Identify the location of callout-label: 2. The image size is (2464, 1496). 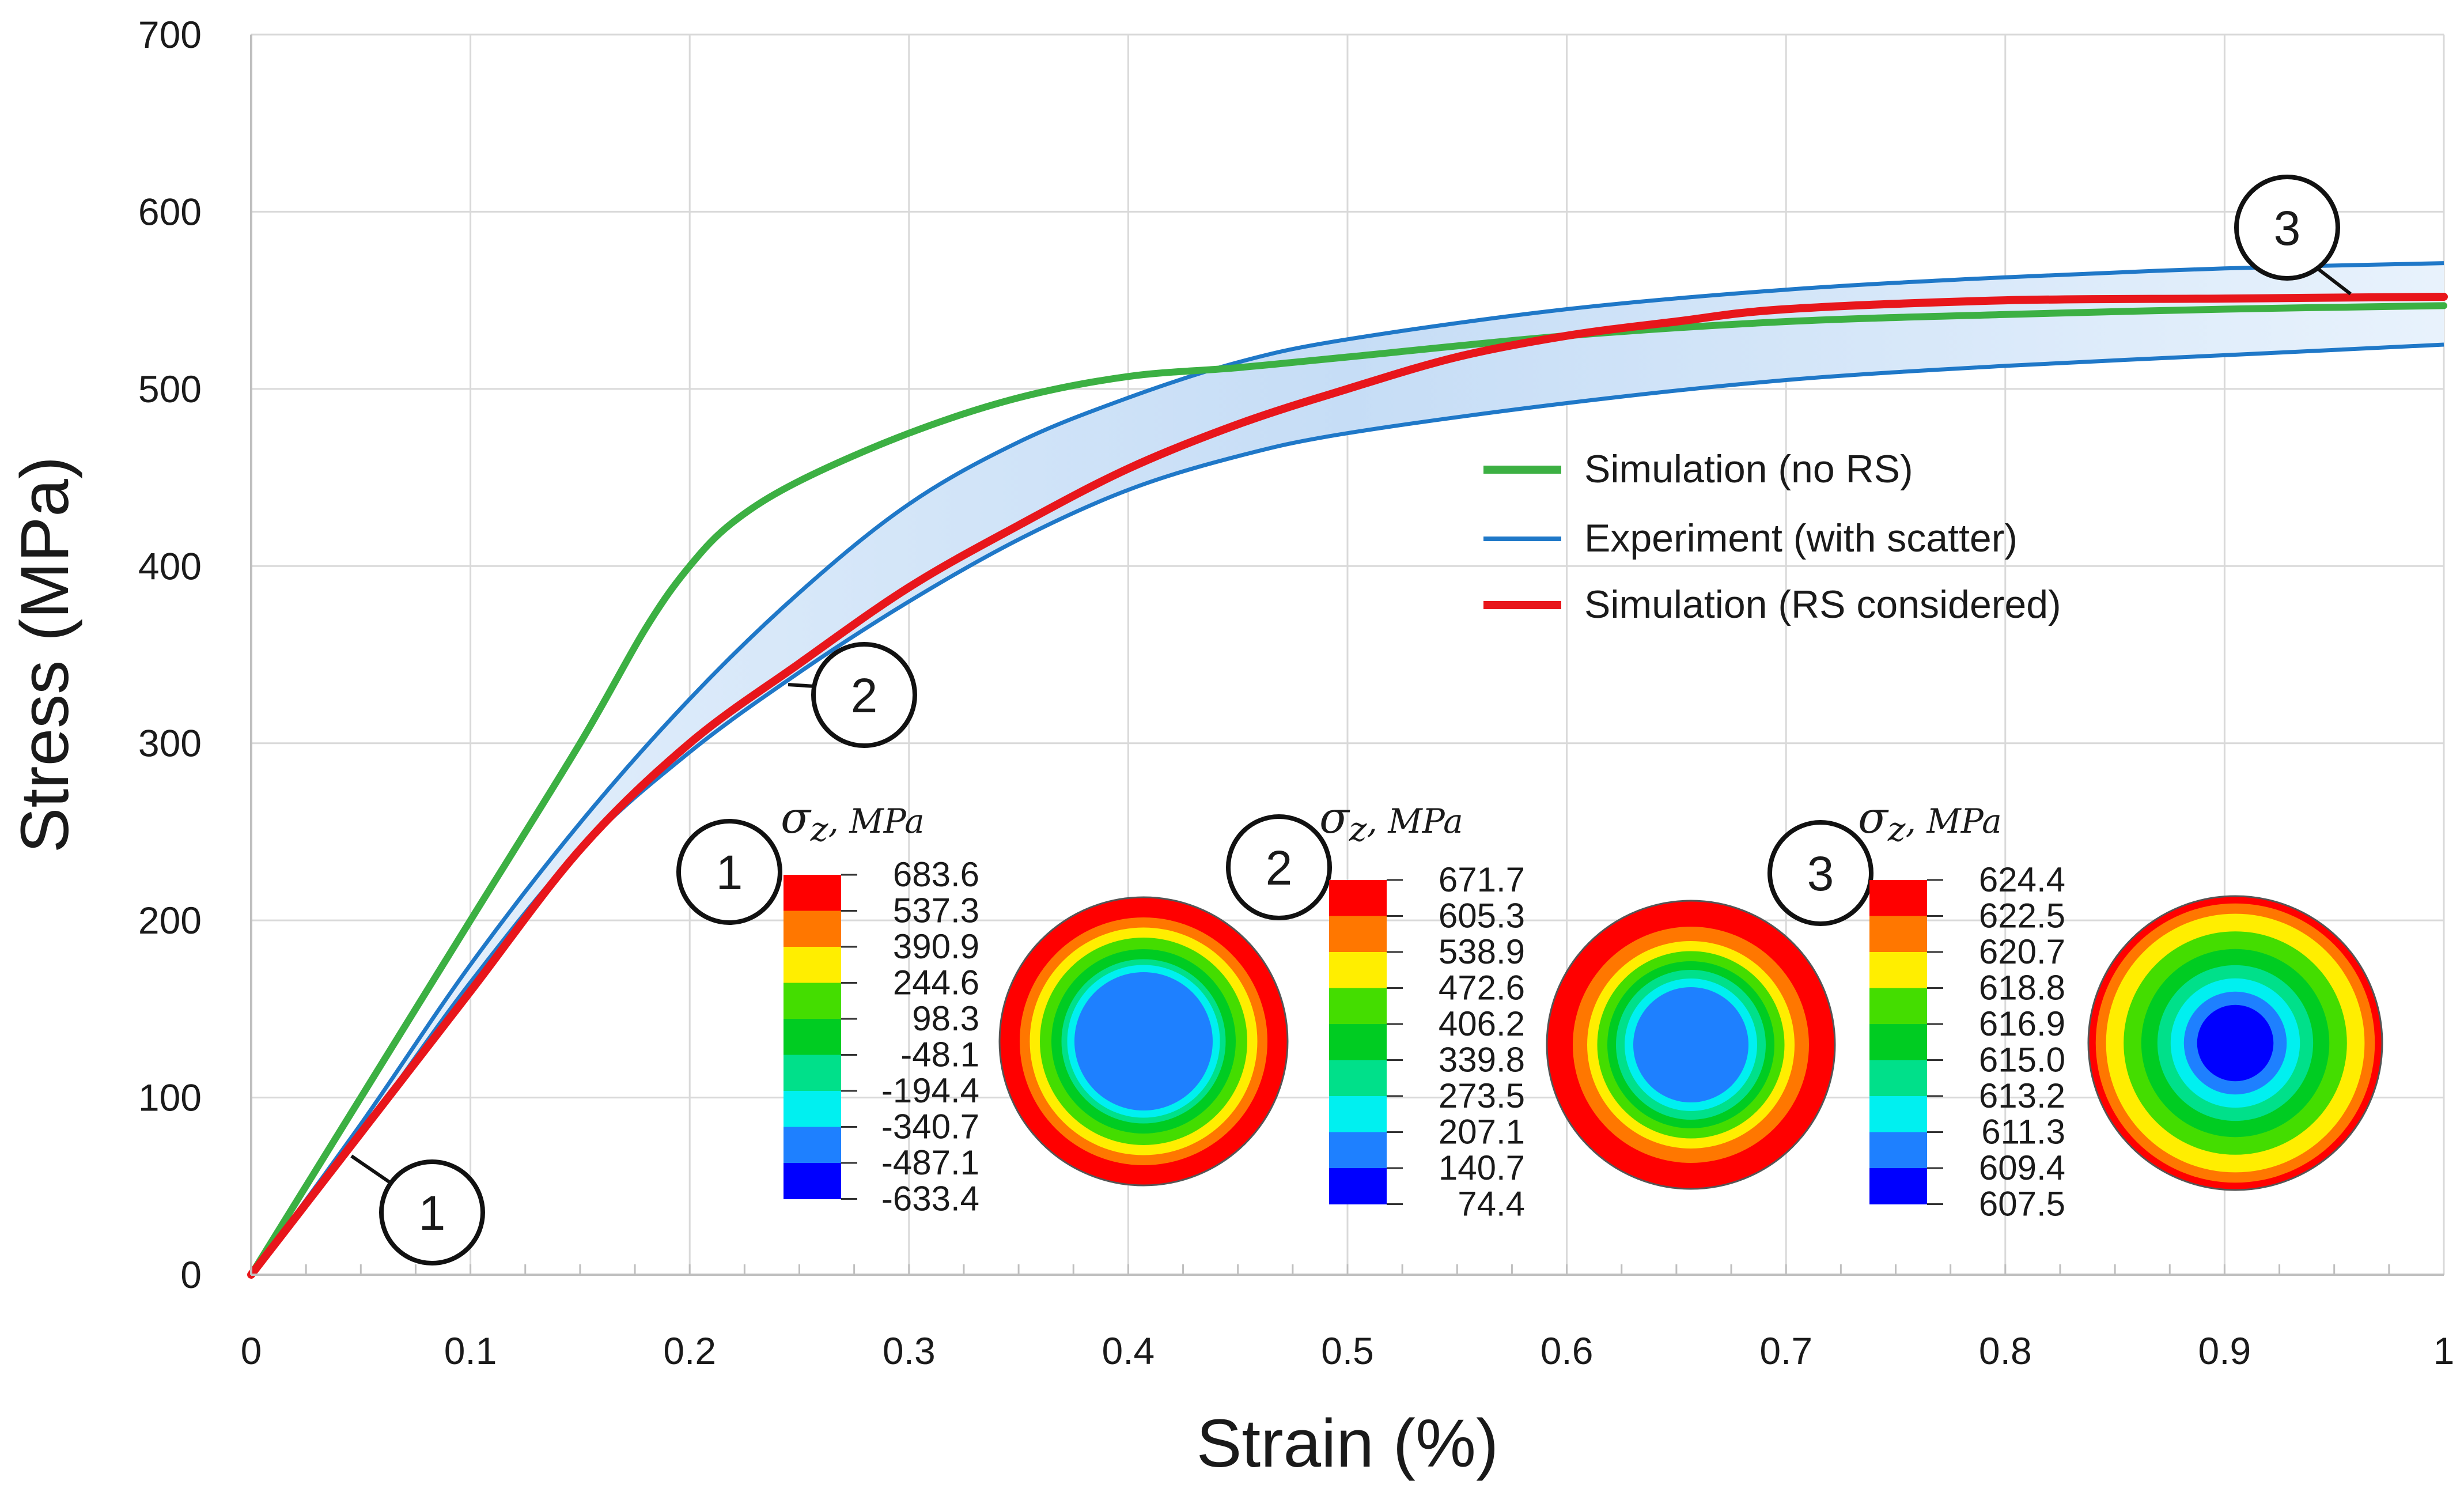
(864, 696).